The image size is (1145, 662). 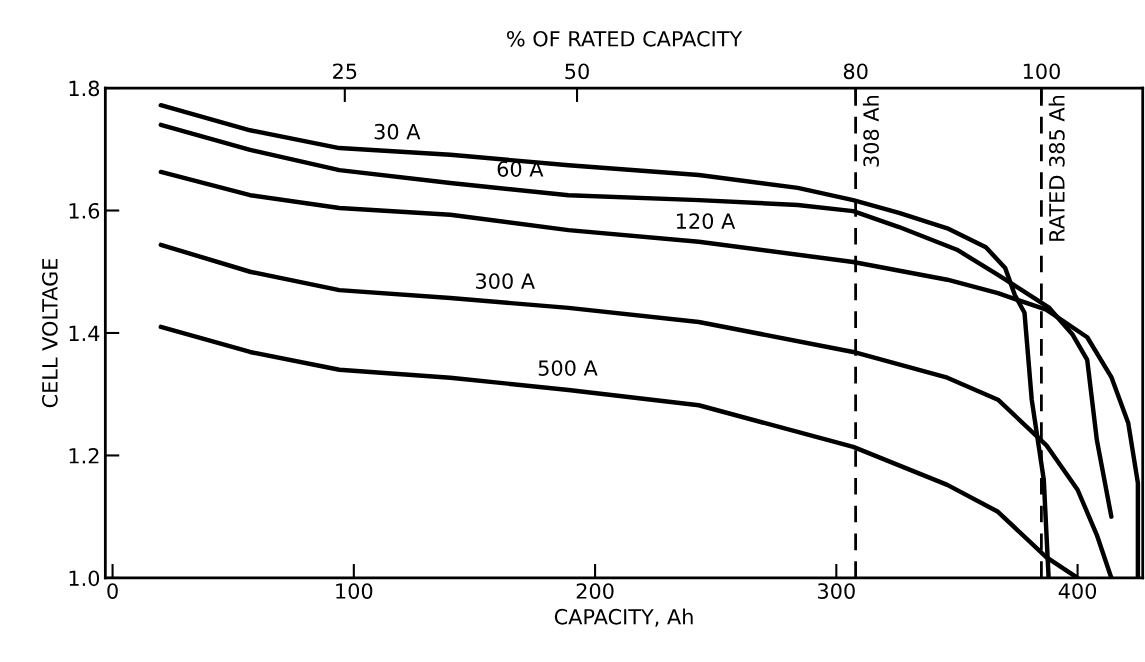 What do you see at coordinates (625, 38) in the screenshot?
I see `x2-axis-title: % OF RATED CAPACITY` at bounding box center [625, 38].